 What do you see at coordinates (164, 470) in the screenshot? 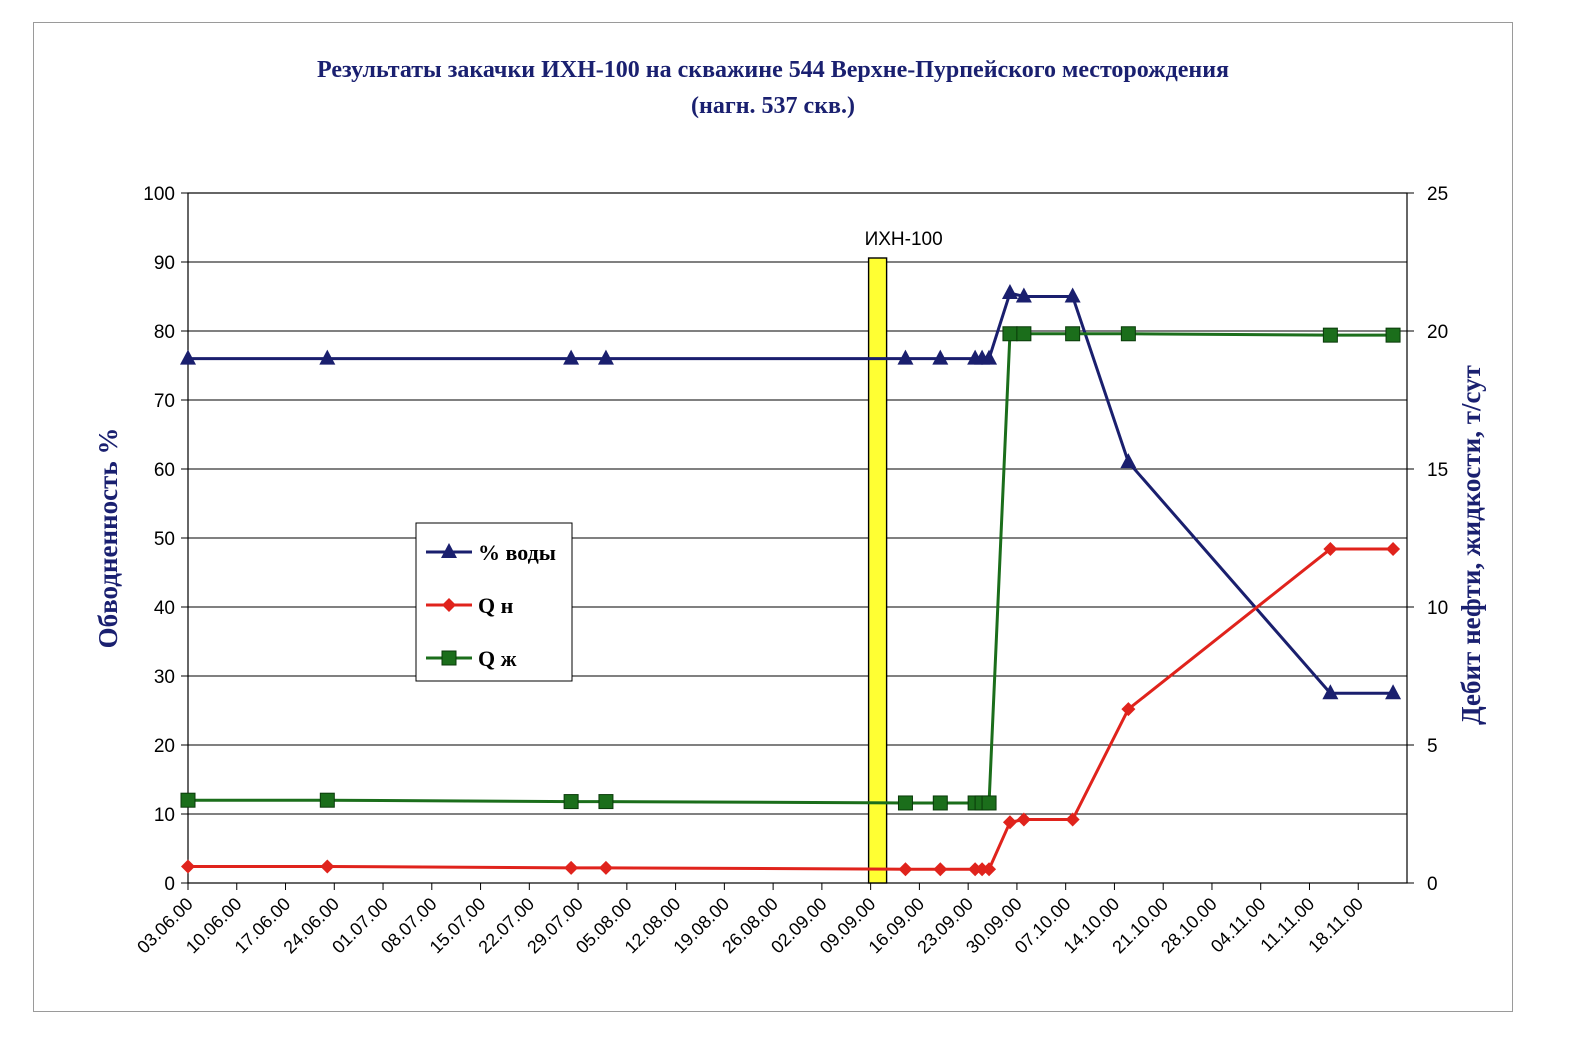
I see `tick-label-left: 60` at bounding box center [164, 470].